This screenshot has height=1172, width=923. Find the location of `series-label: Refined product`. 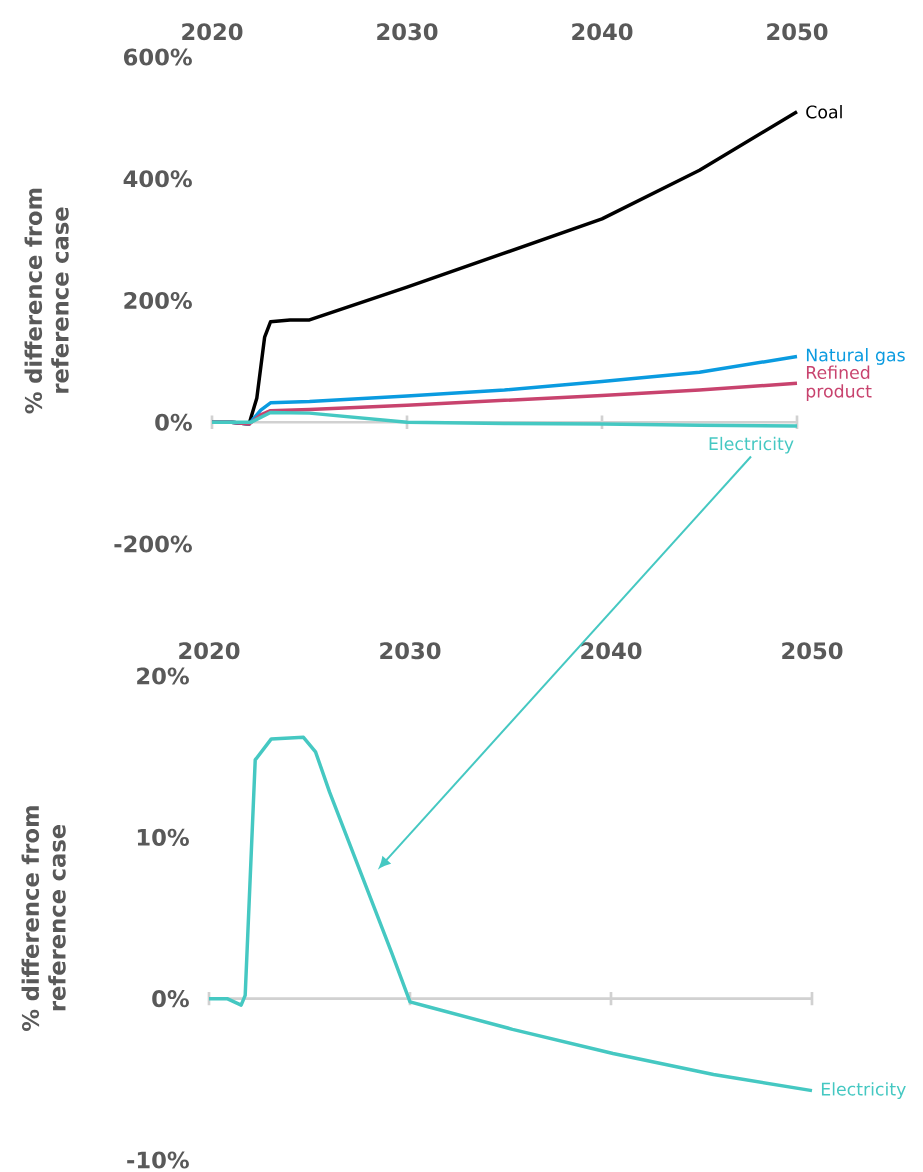

series-label: Refined product is located at coordinates (839, 383).